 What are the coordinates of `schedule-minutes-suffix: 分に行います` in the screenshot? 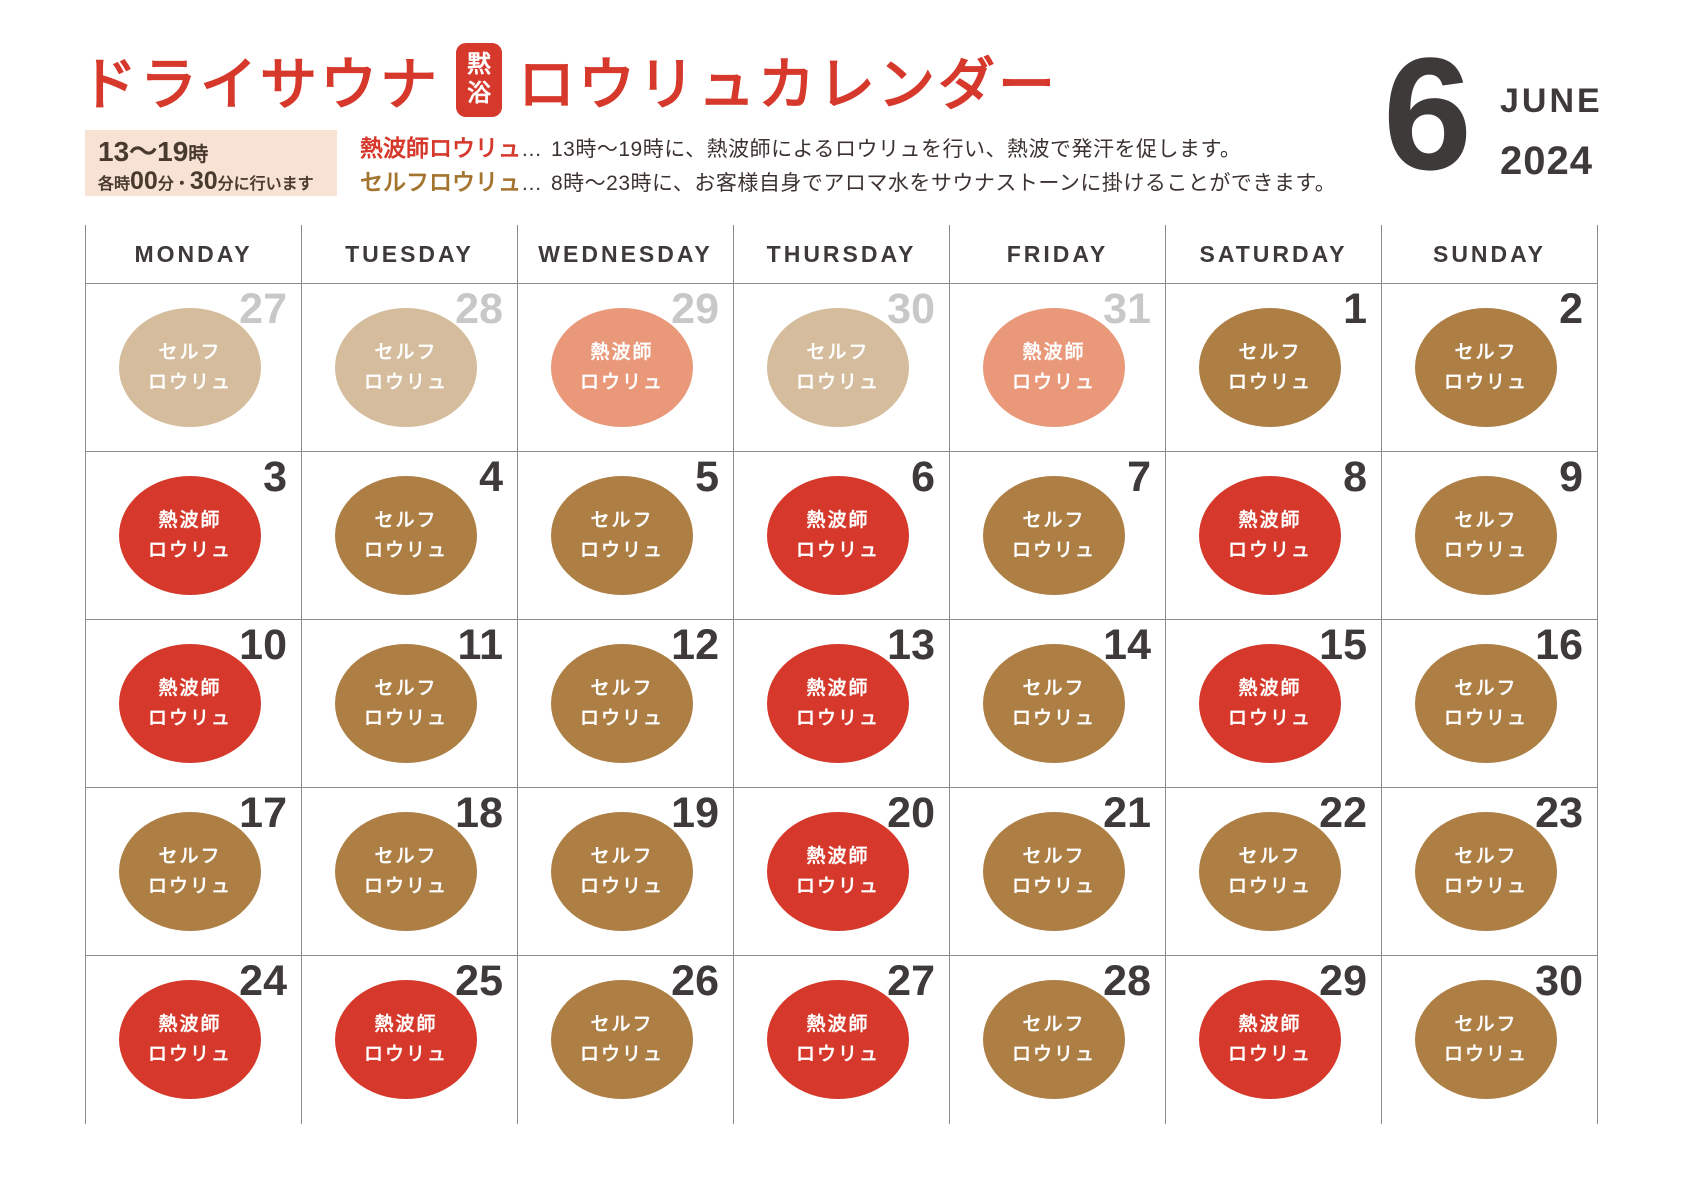 It's located at (265, 185).